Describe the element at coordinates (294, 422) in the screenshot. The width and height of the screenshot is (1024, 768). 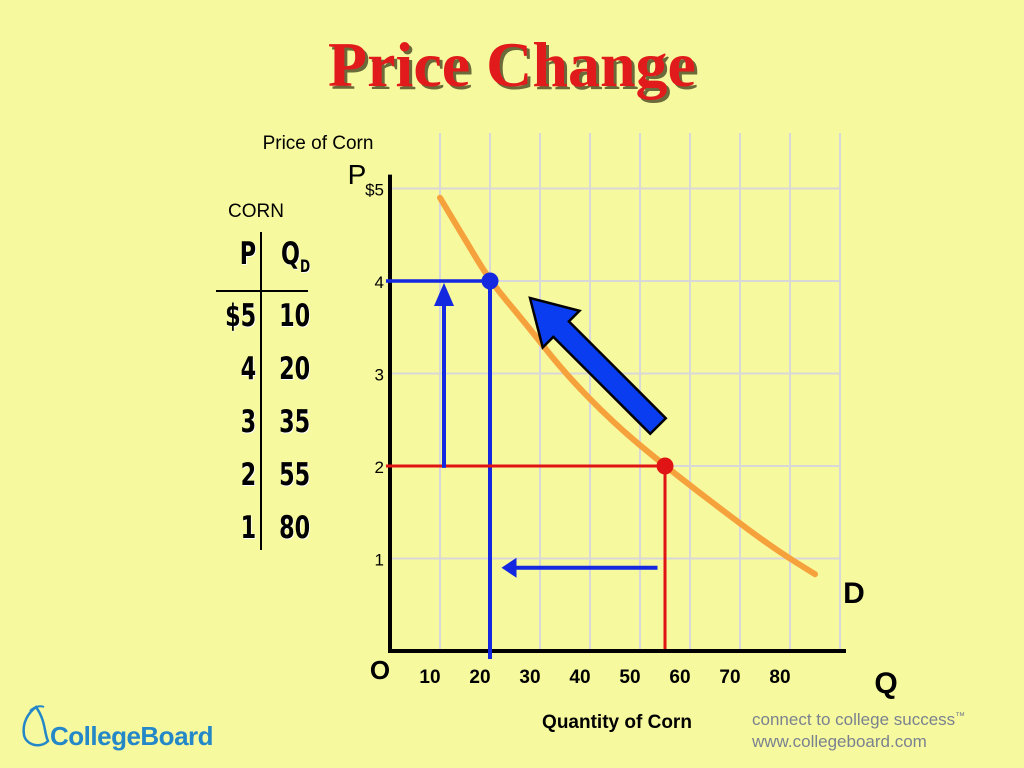
I see `quantity-cell: 35` at that location.